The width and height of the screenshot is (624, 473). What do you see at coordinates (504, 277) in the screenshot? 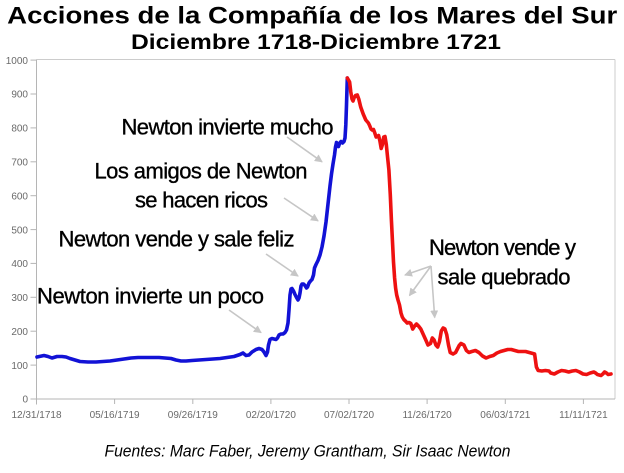
I see `svg-text: sale quebrado` at bounding box center [504, 277].